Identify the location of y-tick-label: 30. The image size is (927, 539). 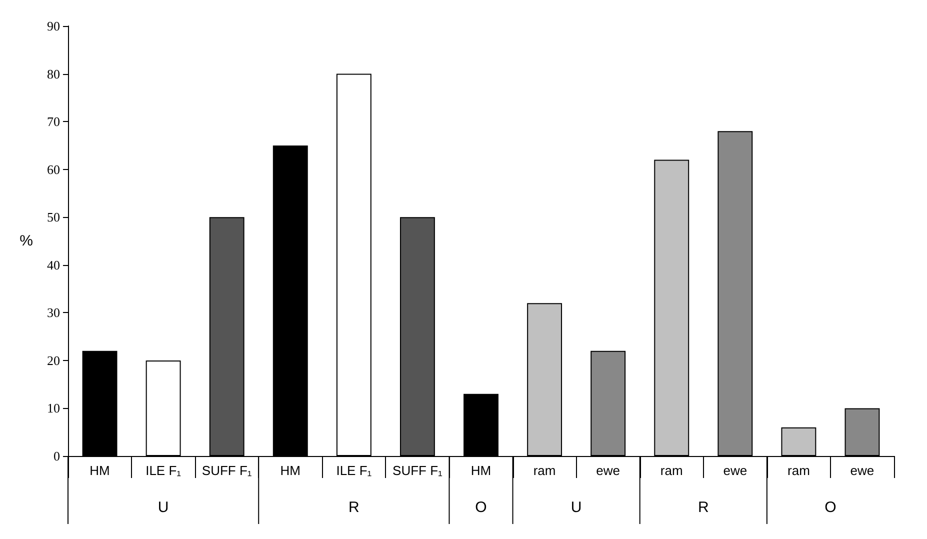
(53, 312).